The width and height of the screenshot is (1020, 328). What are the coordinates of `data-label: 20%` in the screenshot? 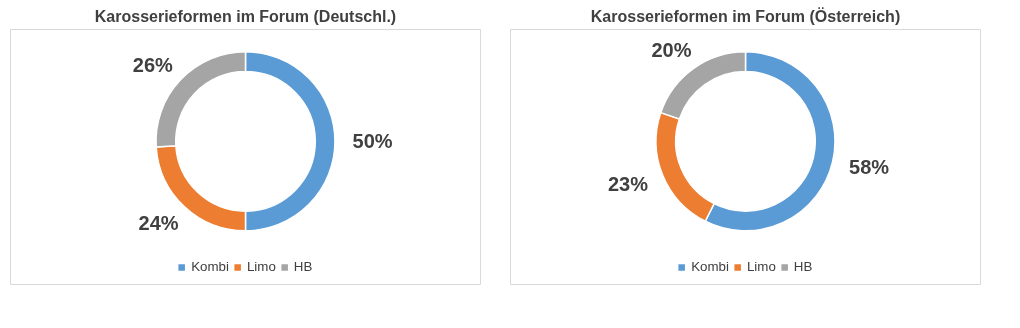 It's located at (671, 50).